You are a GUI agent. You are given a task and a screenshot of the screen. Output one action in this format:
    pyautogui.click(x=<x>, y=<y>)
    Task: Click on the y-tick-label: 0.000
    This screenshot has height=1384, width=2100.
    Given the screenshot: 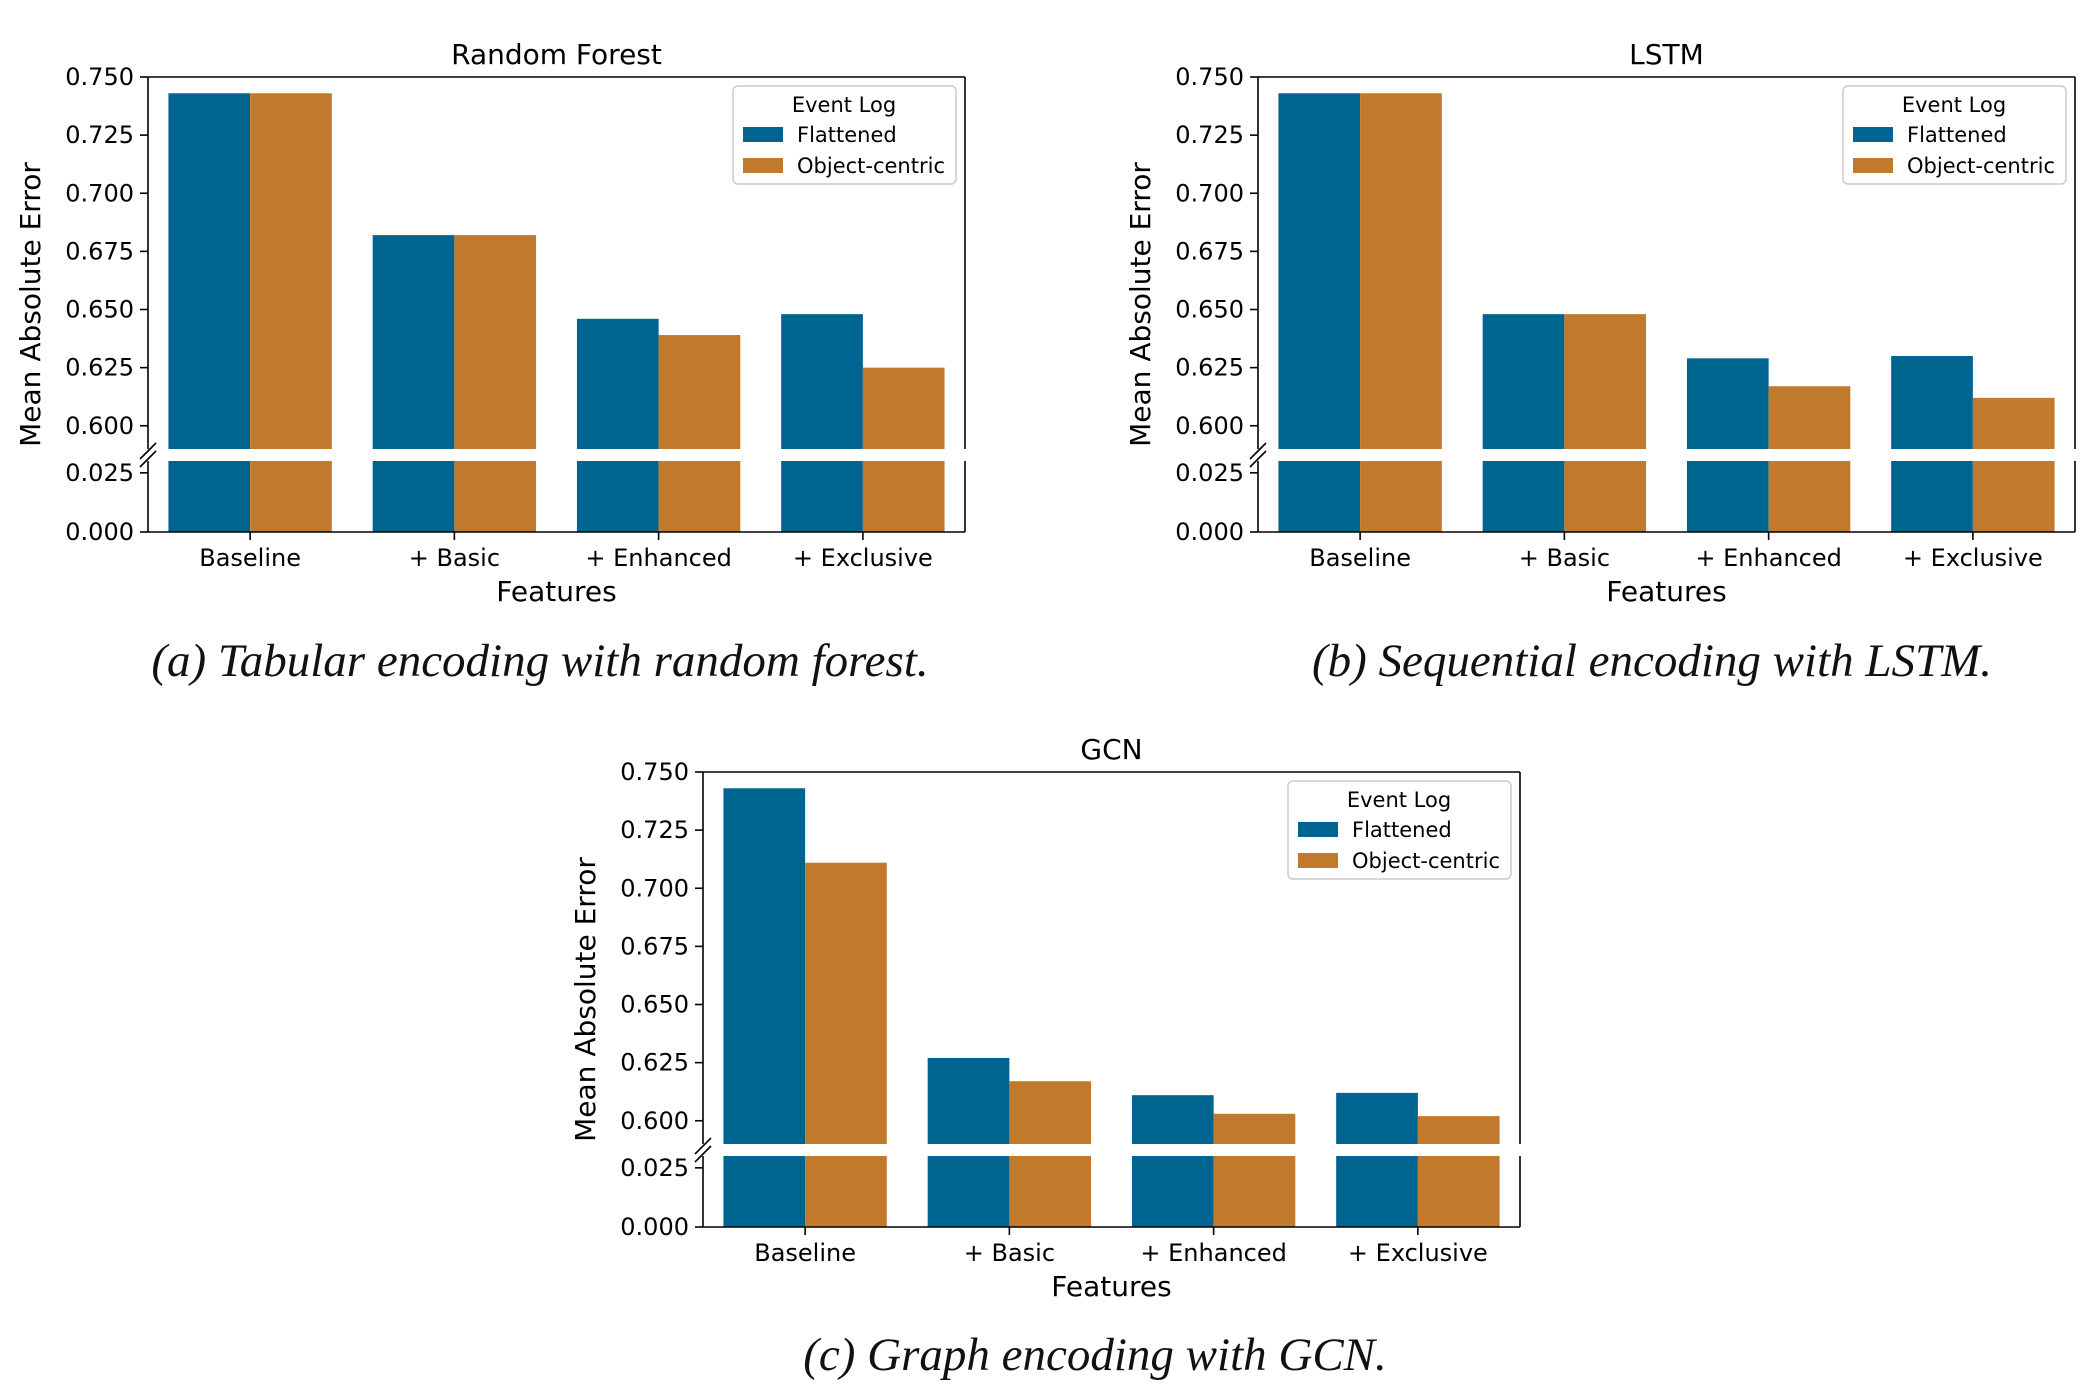 What is the action you would take?
    pyautogui.click(x=99, y=532)
    